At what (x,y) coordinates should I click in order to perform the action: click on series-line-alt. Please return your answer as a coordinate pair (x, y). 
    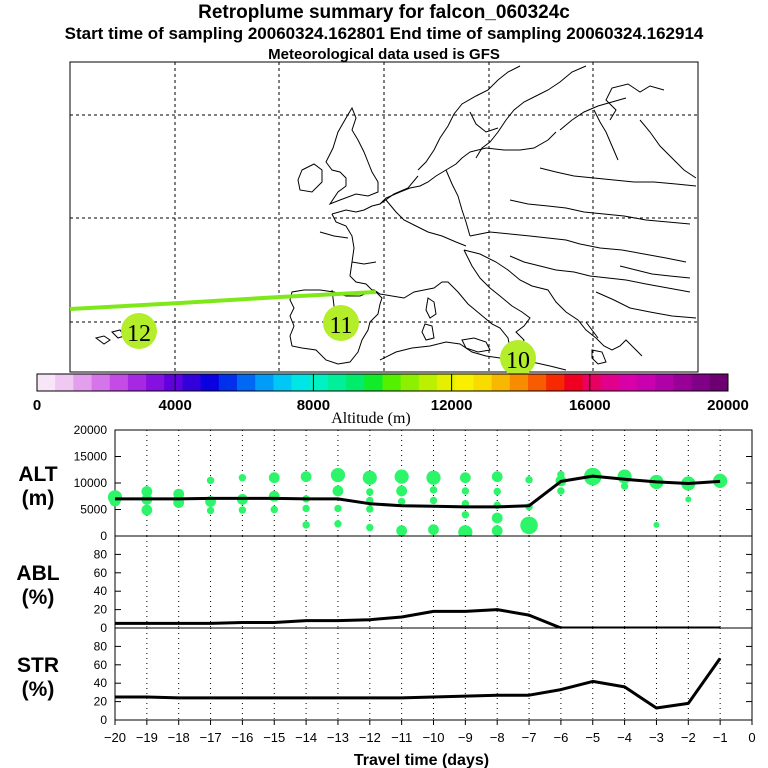
    Looking at the image, I should click on (418, 491).